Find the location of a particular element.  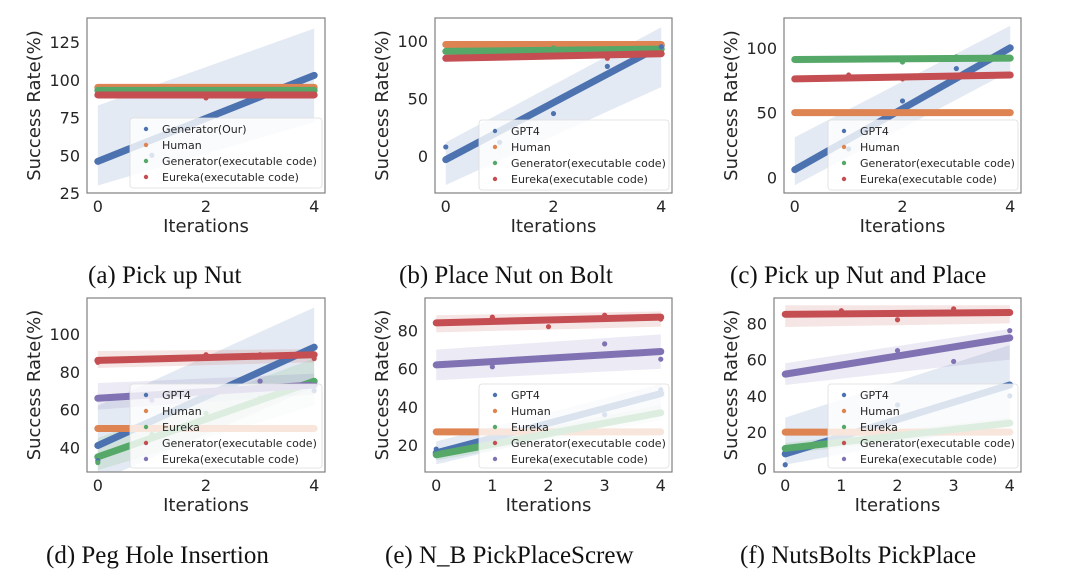

legend-label: Eureka is located at coordinates (879, 427).